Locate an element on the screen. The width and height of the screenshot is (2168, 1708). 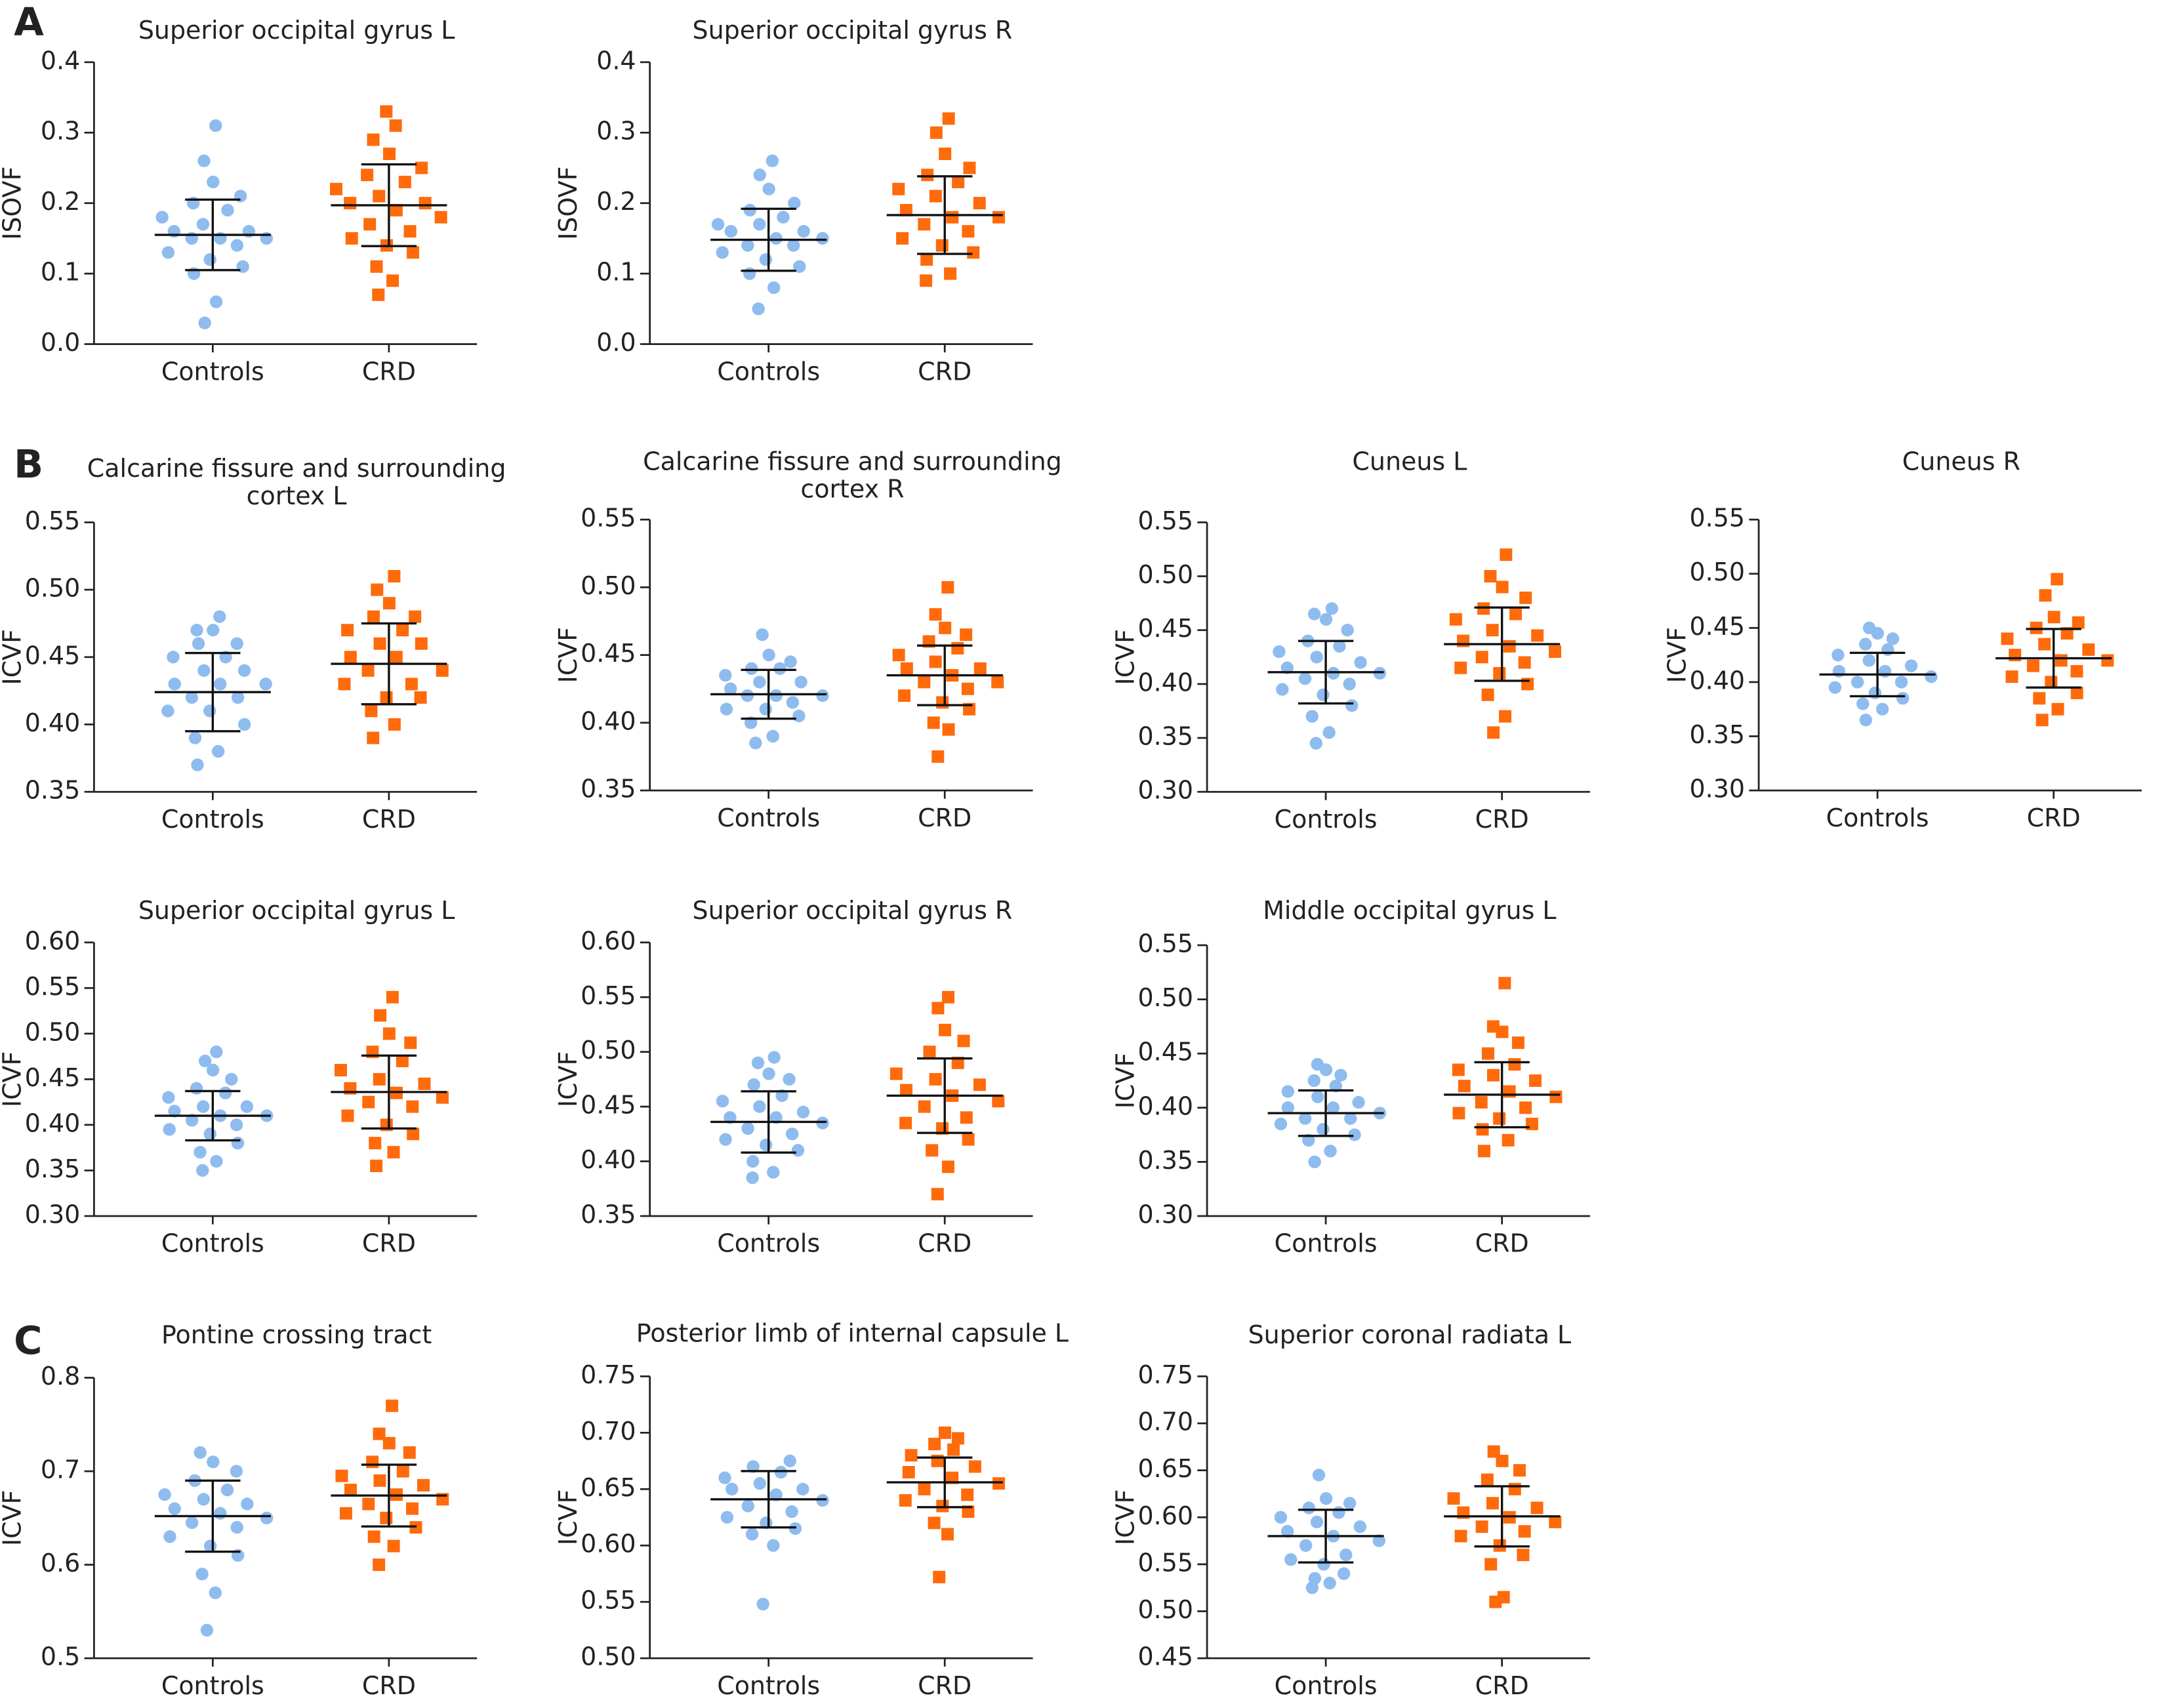
chart-title: Superior occipital gyrus R is located at coordinates (852, 912).